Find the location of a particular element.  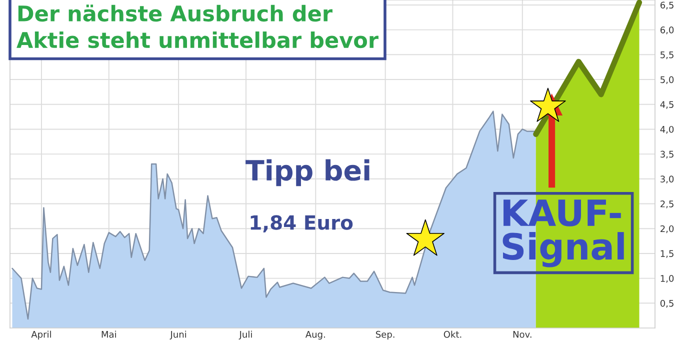

y-tick-label: 1,5 is located at coordinates (667, 254).